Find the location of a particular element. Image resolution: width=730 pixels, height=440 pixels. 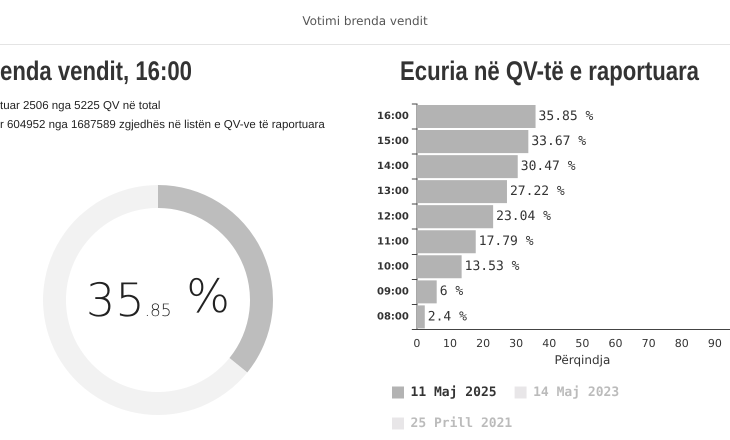

y-tick-label: 08:00 is located at coordinates (392, 316).